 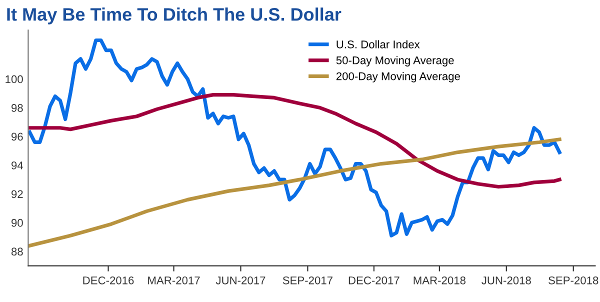 I want to click on y-tick-label: 98, so click(x=17, y=108).